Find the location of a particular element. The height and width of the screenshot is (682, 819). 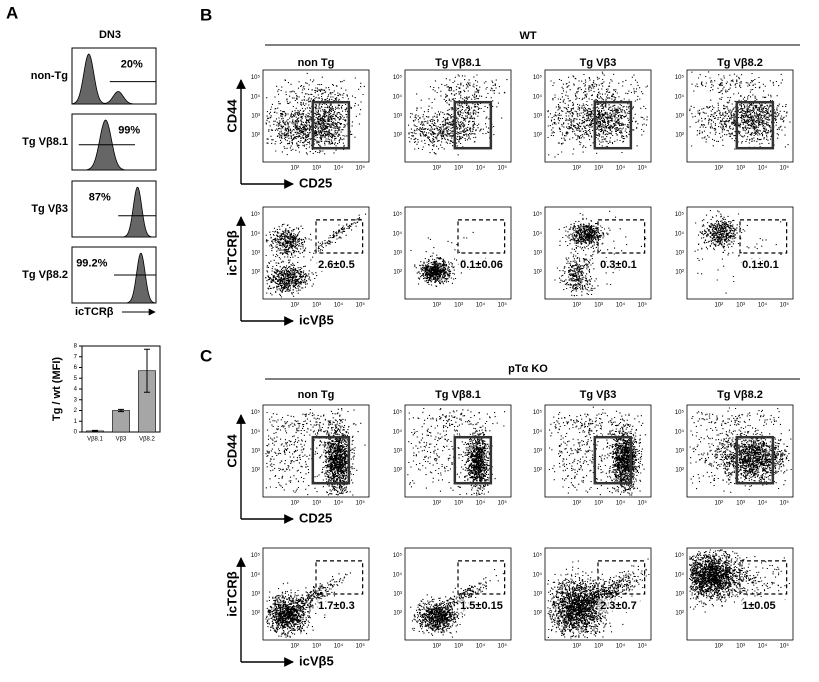

gate-value: 1.7±0.3 is located at coordinates (336, 606).